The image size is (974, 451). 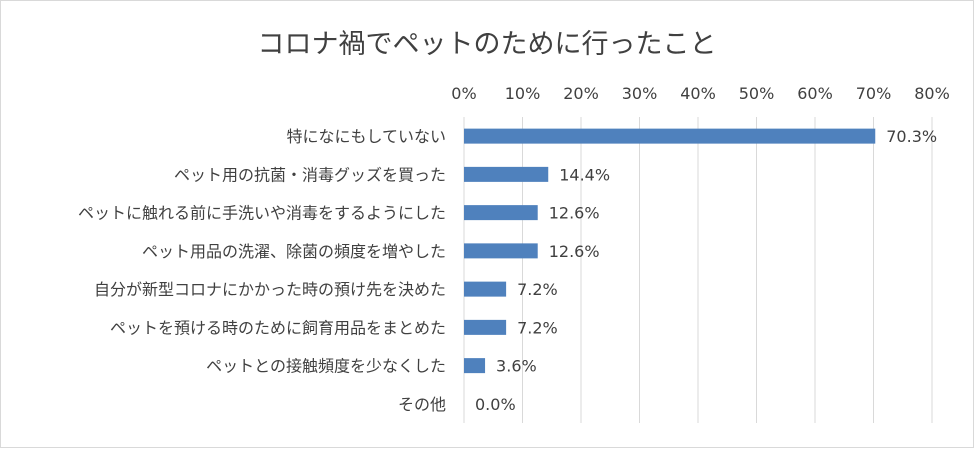 What do you see at coordinates (584, 174) in the screenshot?
I see `data-label: 14.4%` at bounding box center [584, 174].